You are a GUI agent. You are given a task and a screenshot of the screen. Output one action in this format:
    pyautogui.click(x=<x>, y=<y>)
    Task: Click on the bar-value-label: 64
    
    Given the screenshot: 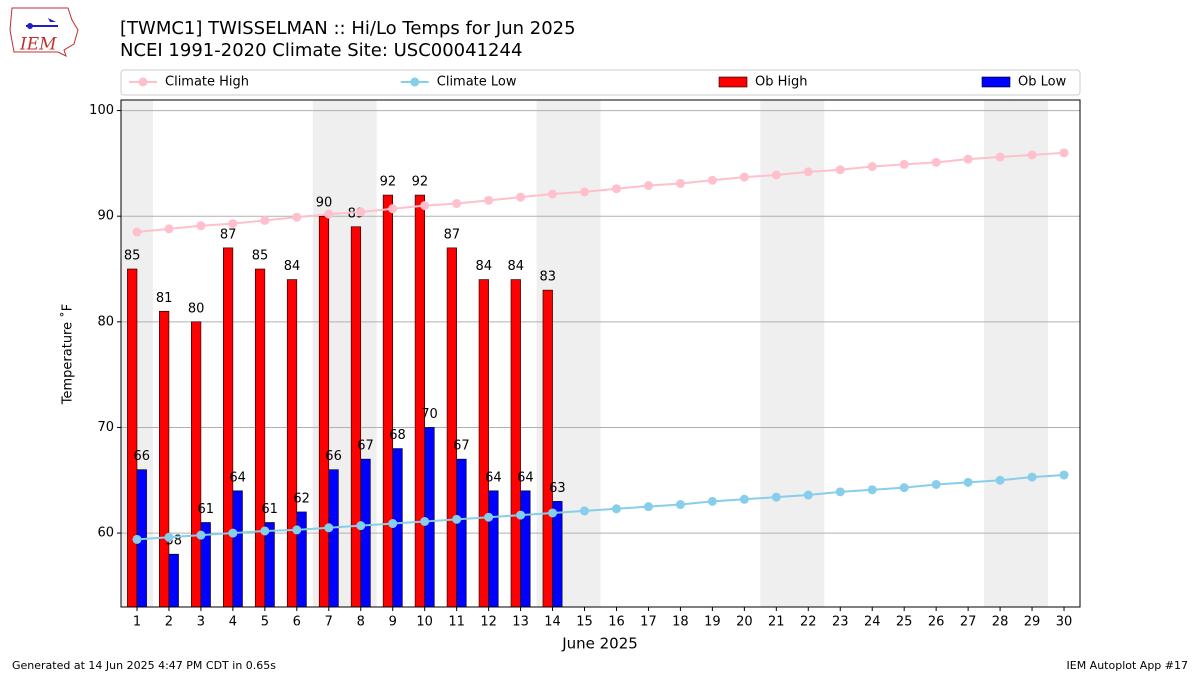 What is the action you would take?
    pyautogui.click(x=237, y=477)
    